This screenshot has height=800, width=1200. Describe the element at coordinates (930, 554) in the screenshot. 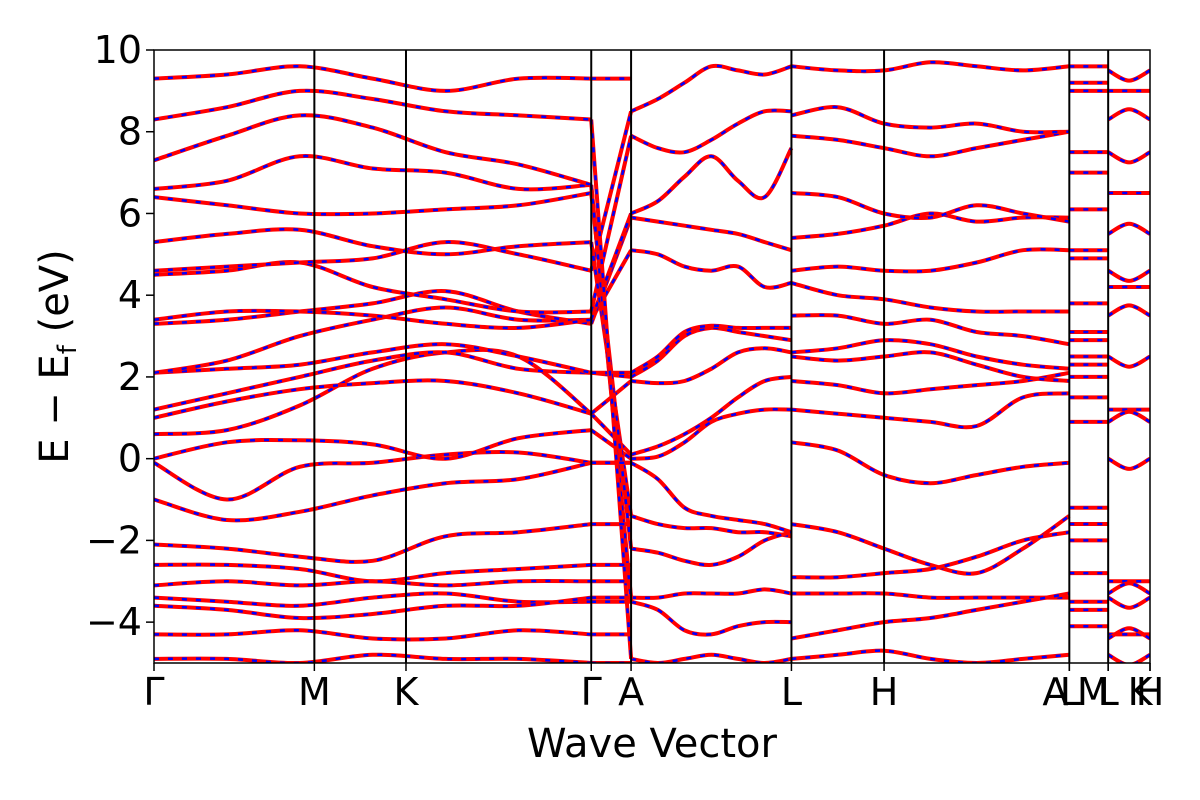

I see `band-l-h-a-14-overlay` at that location.